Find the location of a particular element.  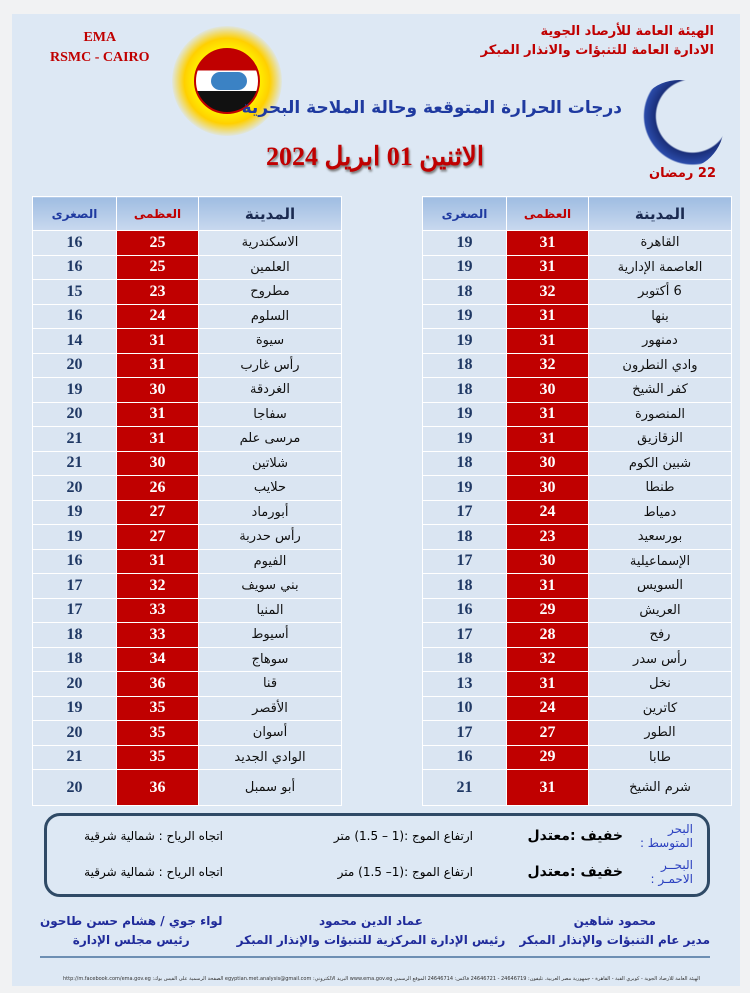

table-row: رأس حدربة 27 19 is located at coordinates (187, 537).